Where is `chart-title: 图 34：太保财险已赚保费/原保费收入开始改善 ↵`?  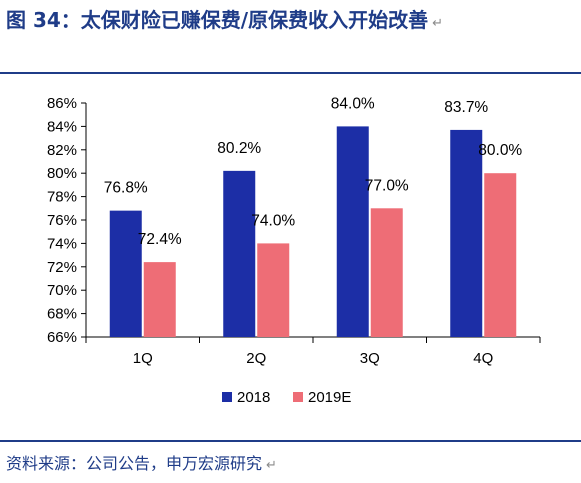
chart-title: 图 34：太保财险已赚保费/原保费收入开始改善 ↵ is located at coordinates (224, 18).